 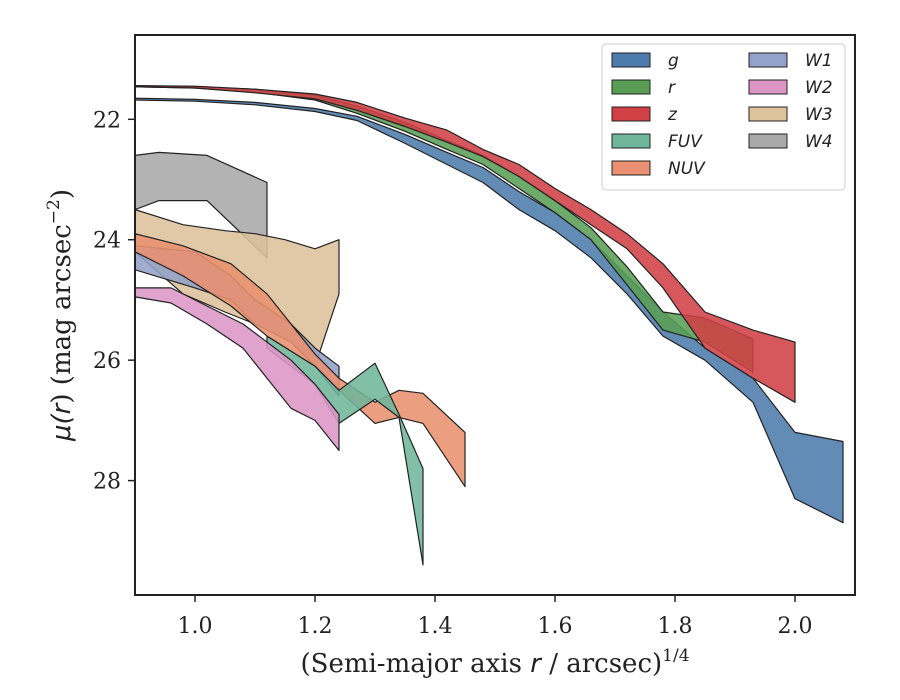 I want to click on y-axis-label: μ(r) (mag arcsec−2), so click(x=60, y=315).